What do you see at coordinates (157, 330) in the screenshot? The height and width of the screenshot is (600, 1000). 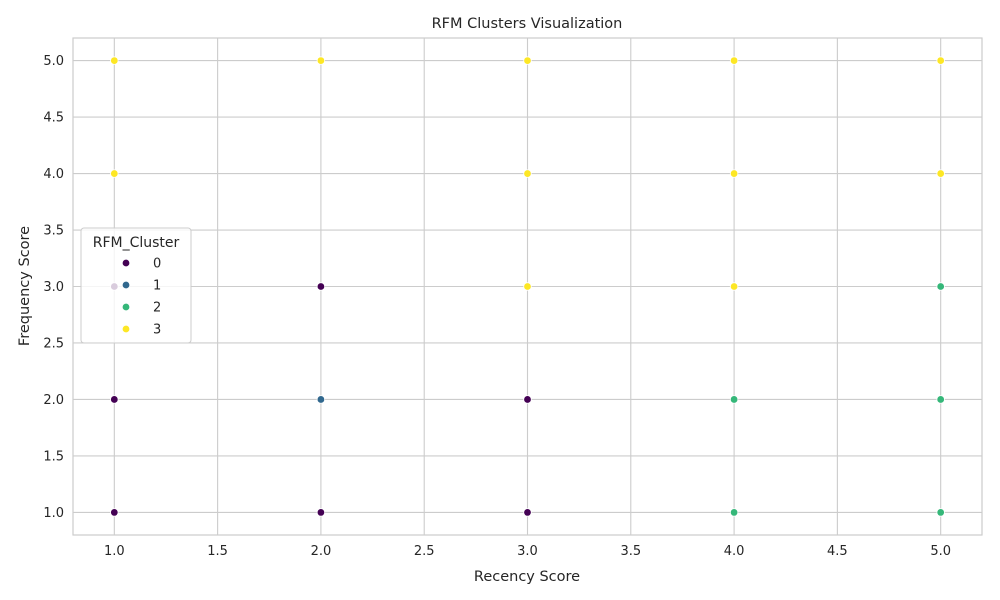 I see `legend-label: 3` at bounding box center [157, 330].